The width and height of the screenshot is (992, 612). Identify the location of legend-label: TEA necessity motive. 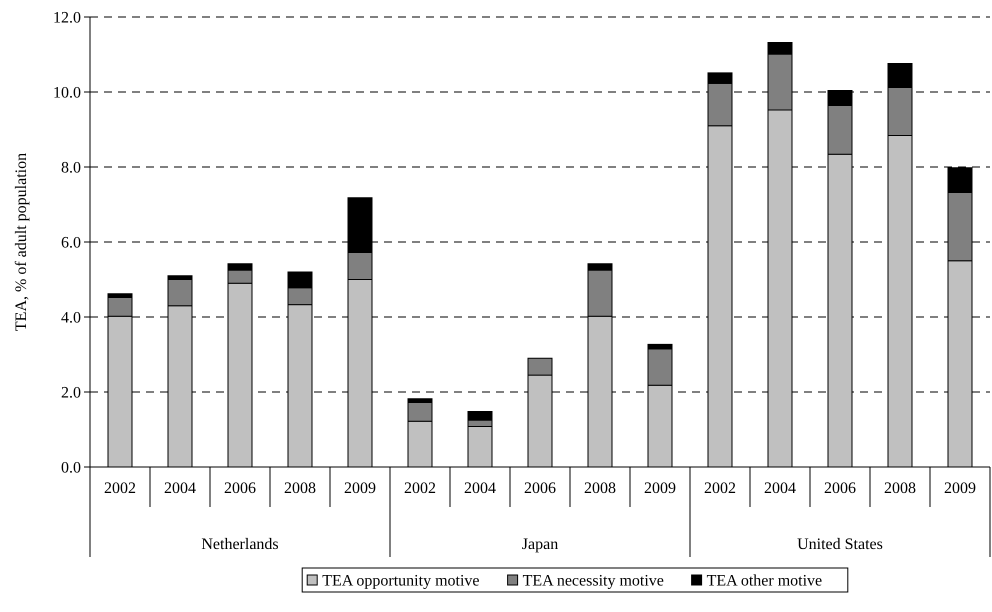
(593, 581).